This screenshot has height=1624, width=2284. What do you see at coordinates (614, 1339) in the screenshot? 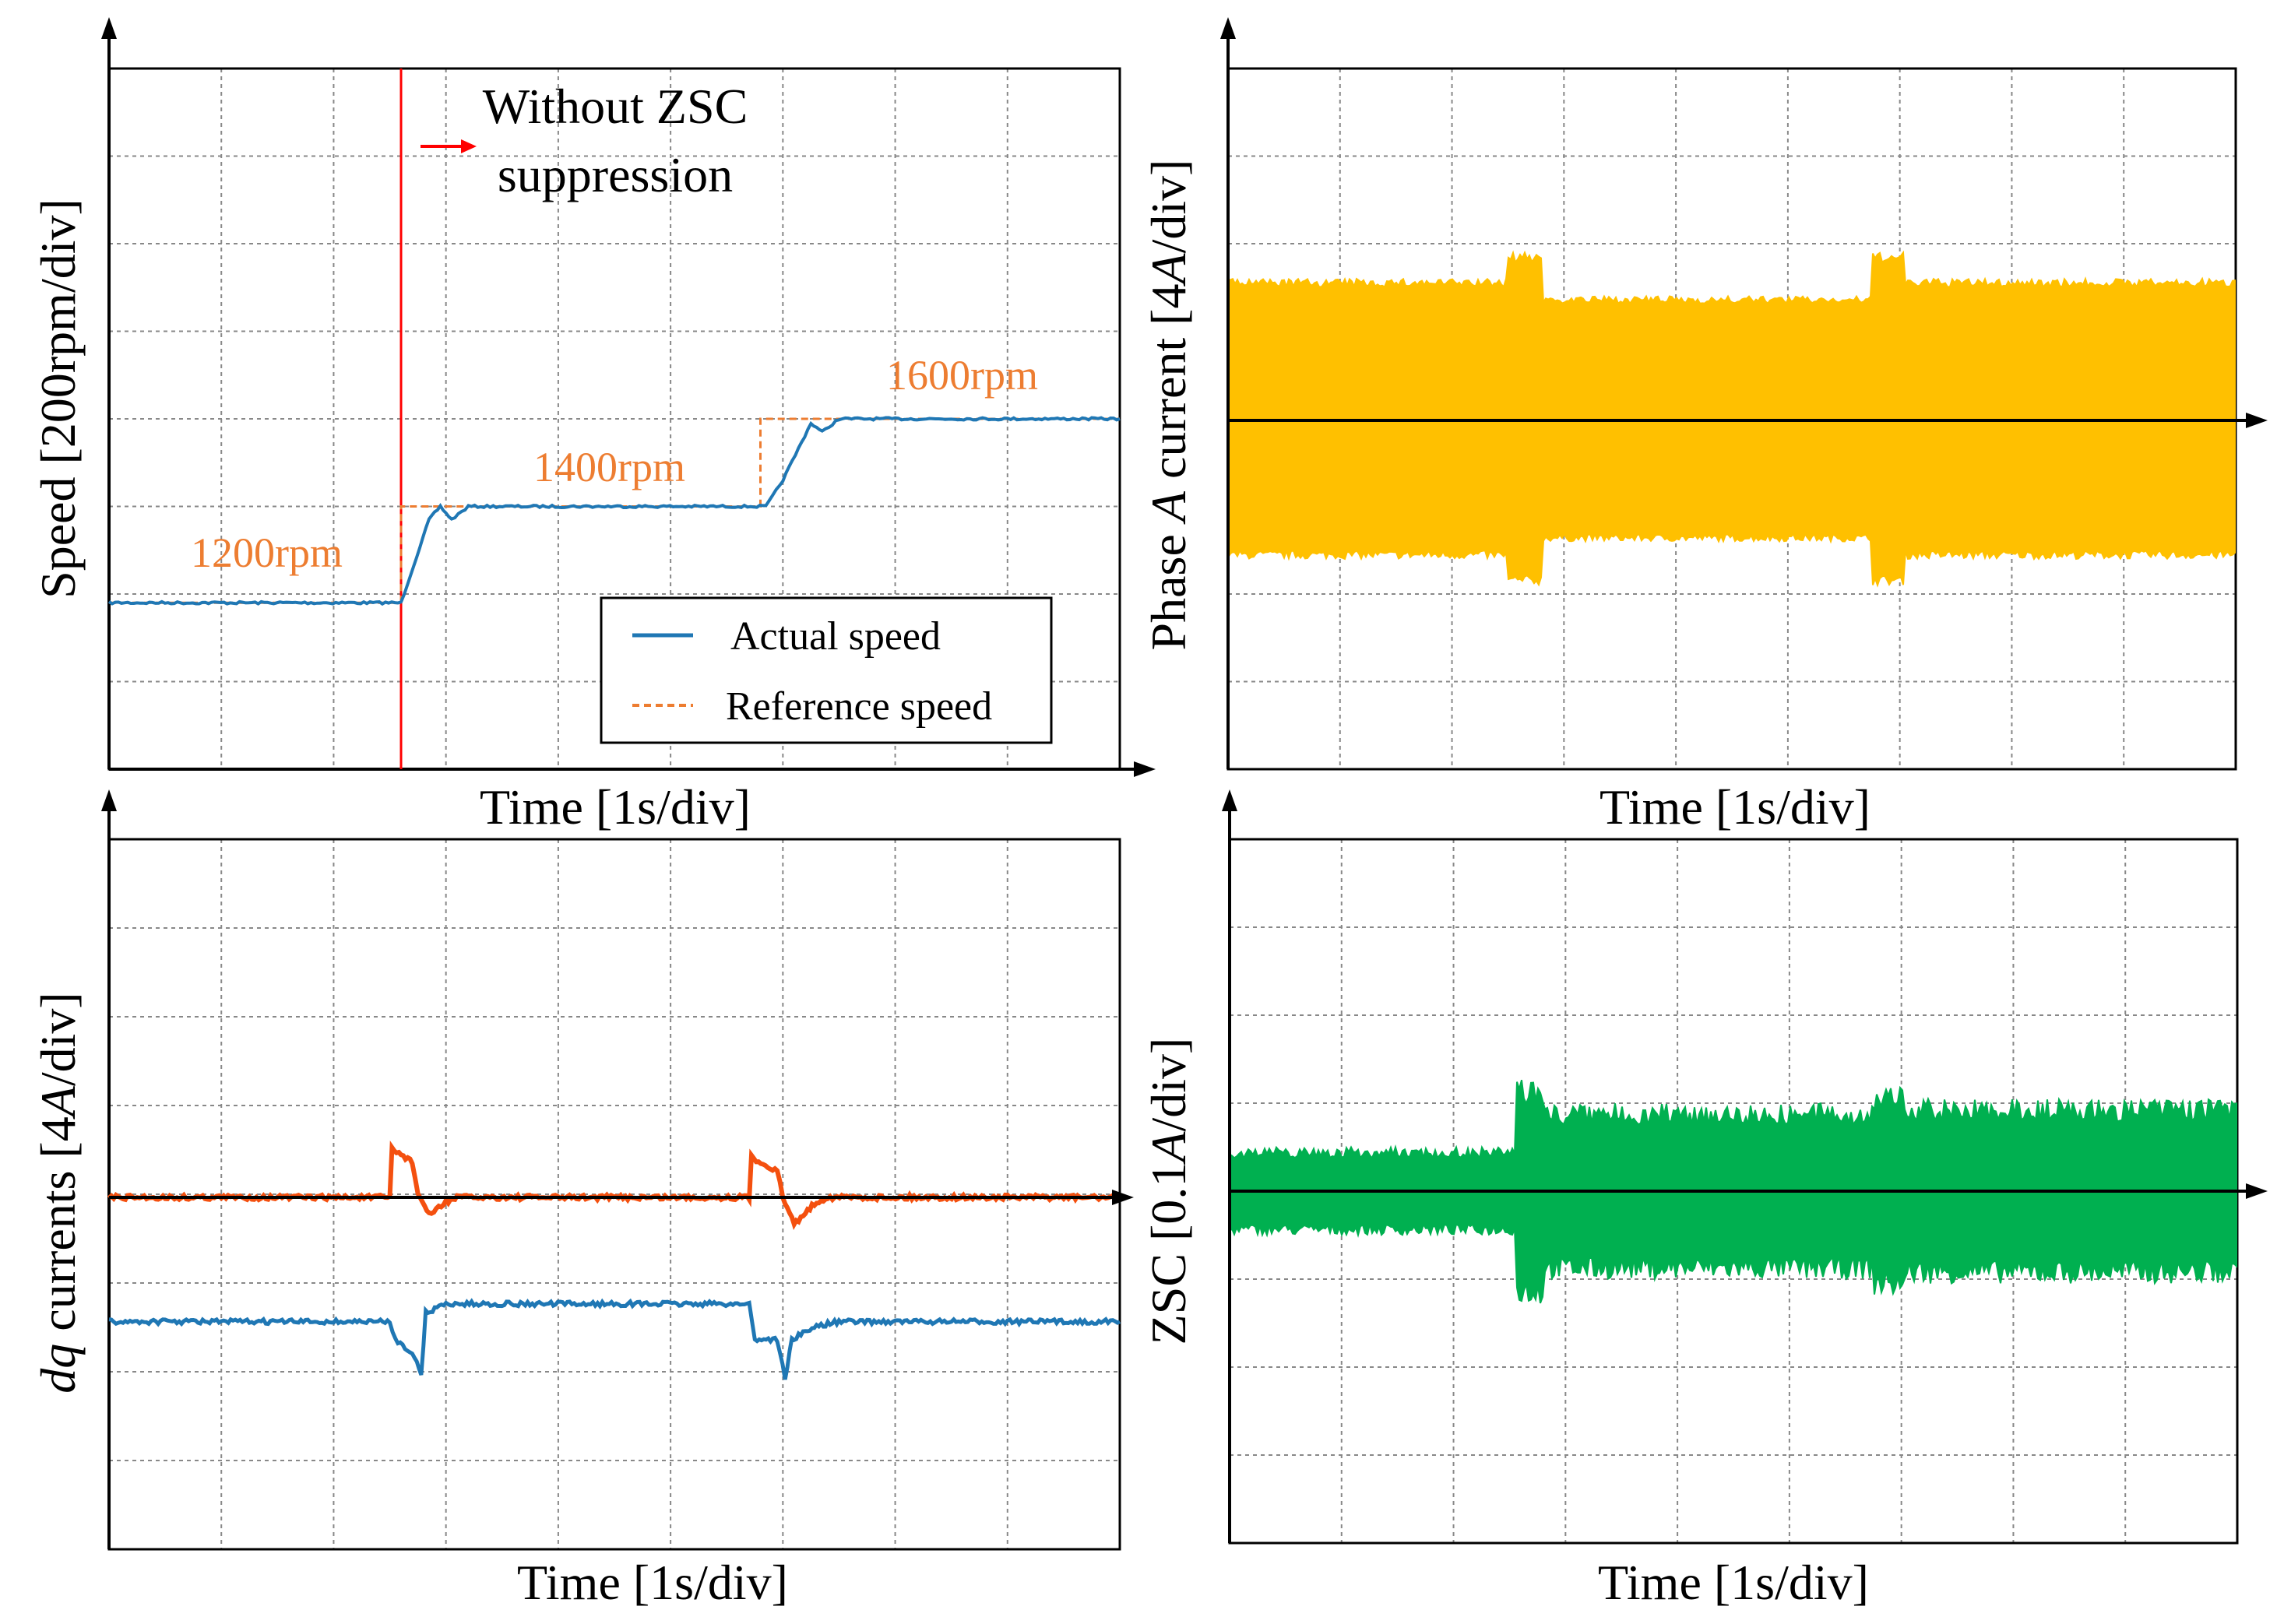
I see `q-current-trace` at bounding box center [614, 1339].